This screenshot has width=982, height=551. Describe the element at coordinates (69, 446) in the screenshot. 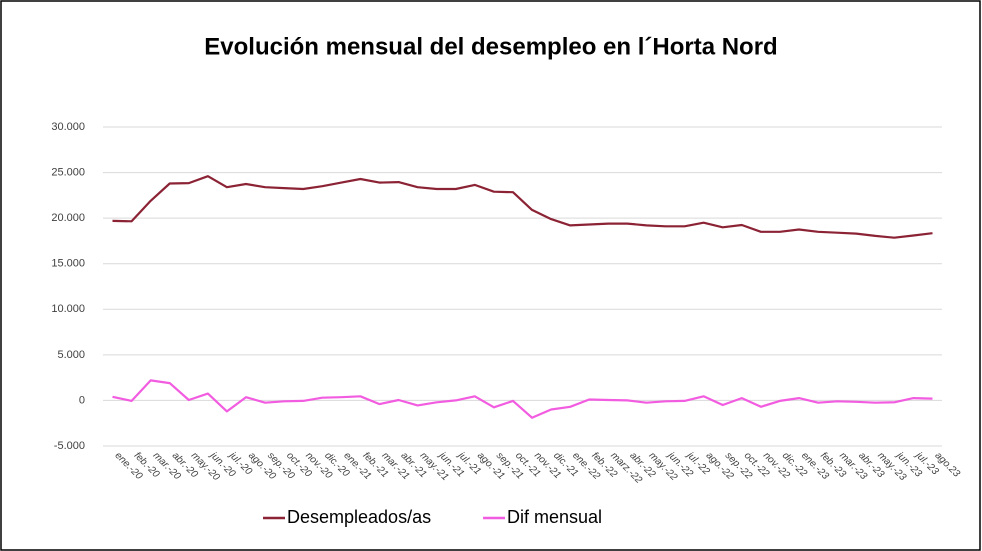

I see `y-tick-label: -5.000` at that location.